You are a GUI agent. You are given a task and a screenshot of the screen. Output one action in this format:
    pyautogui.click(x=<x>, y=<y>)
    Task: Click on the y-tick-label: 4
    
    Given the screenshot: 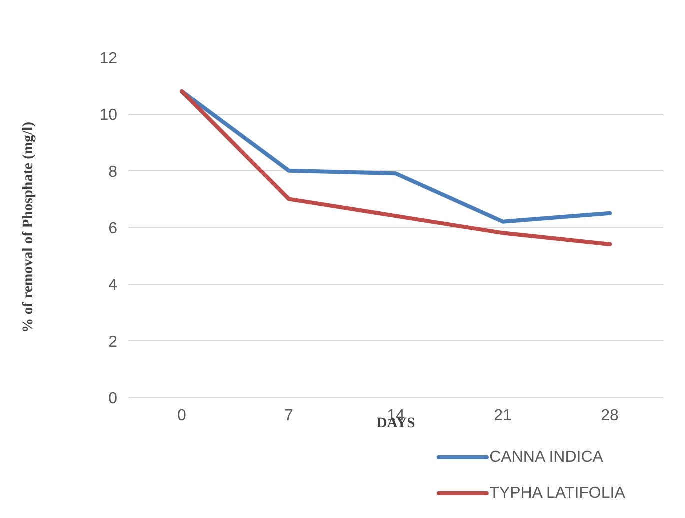 What is the action you would take?
    pyautogui.click(x=113, y=285)
    